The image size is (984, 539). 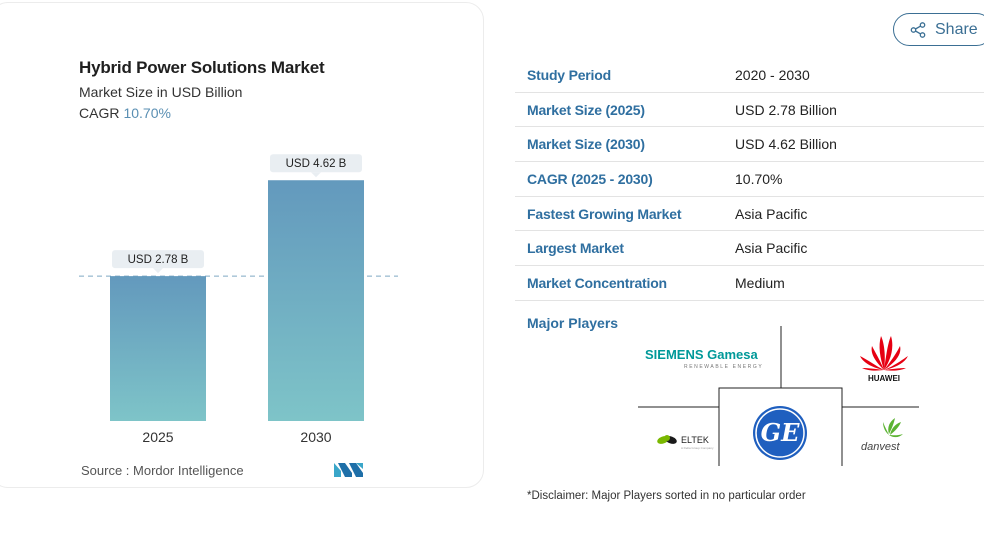 I want to click on info-row-market-size-2030: Market Size (2030) USD 4.62 Billion, so click(x=749, y=145).